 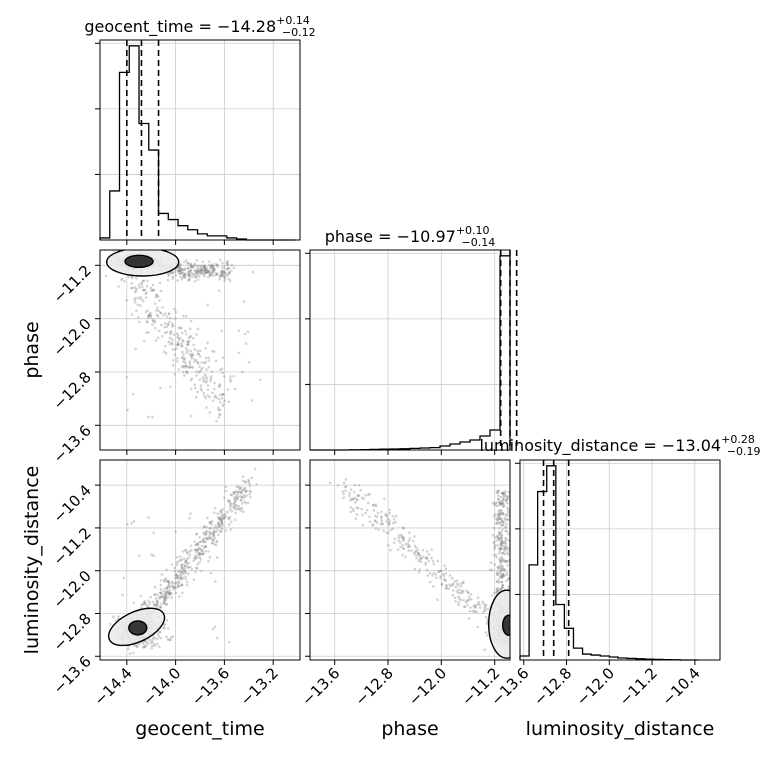 I want to click on x-tick-label: −12.8, so click(x=552, y=686).